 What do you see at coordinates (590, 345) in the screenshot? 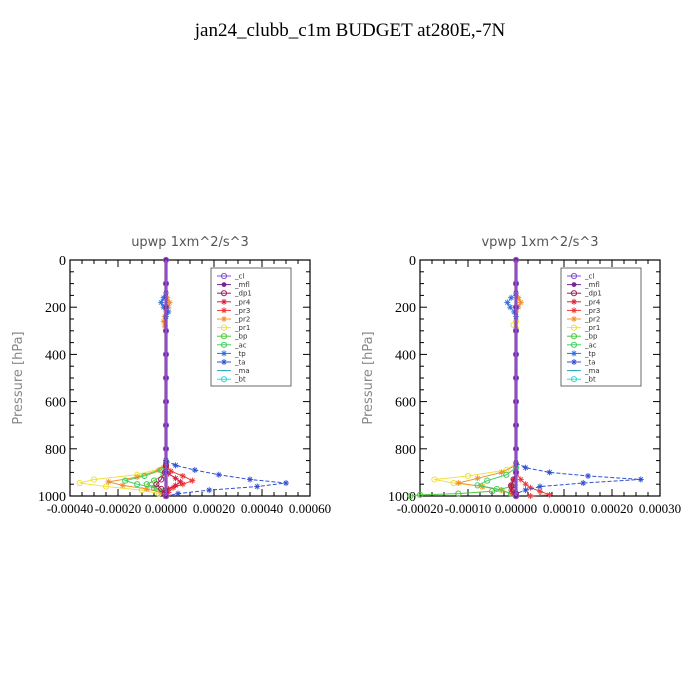
I see `legend-label: _ac` at bounding box center [590, 345].